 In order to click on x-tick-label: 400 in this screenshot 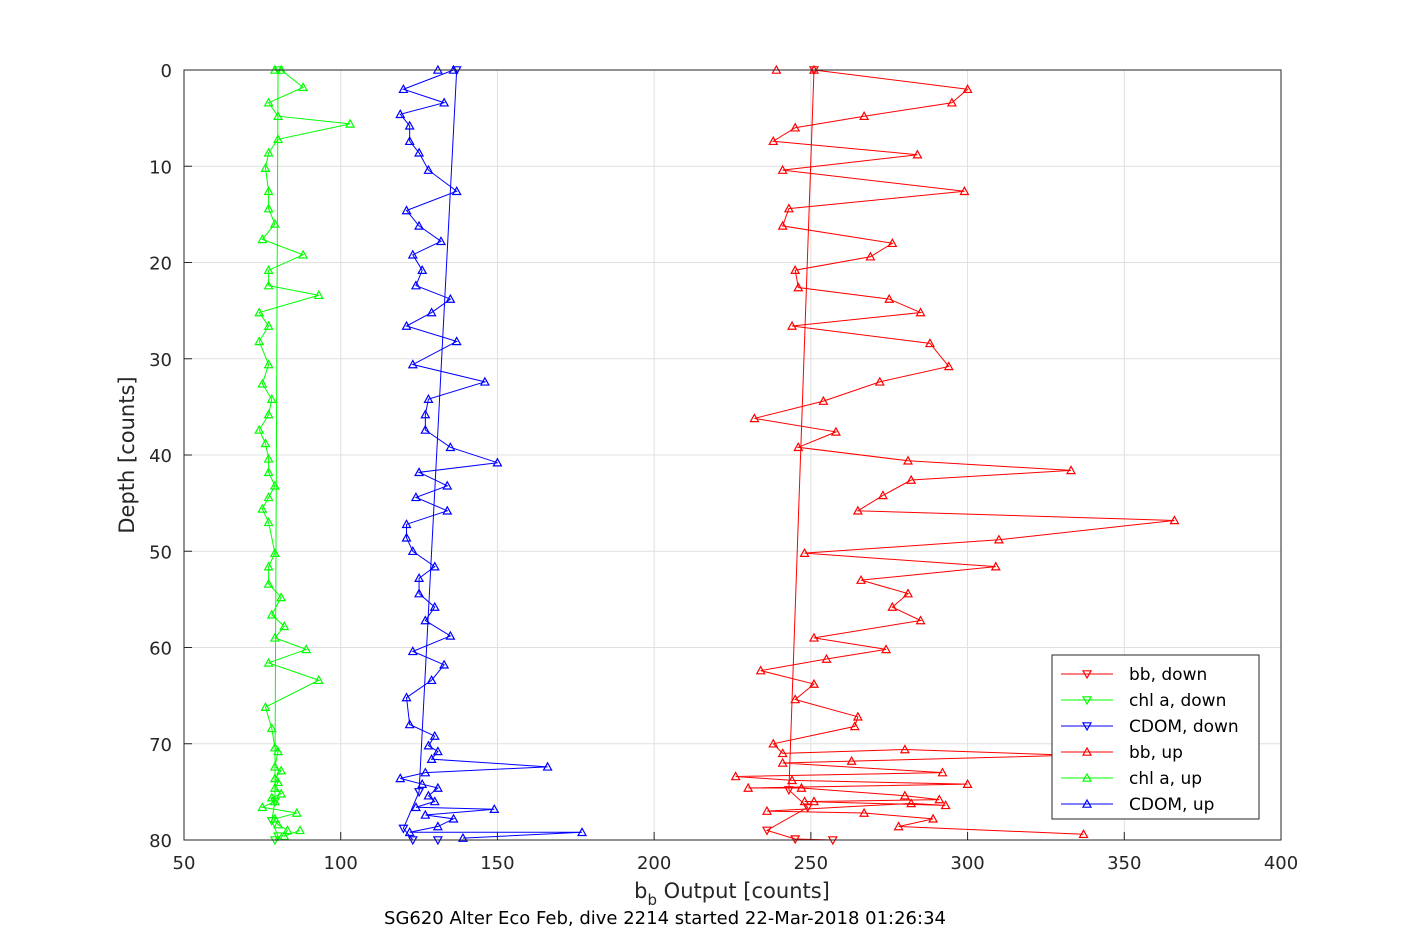, I will do `click(1281, 863)`.